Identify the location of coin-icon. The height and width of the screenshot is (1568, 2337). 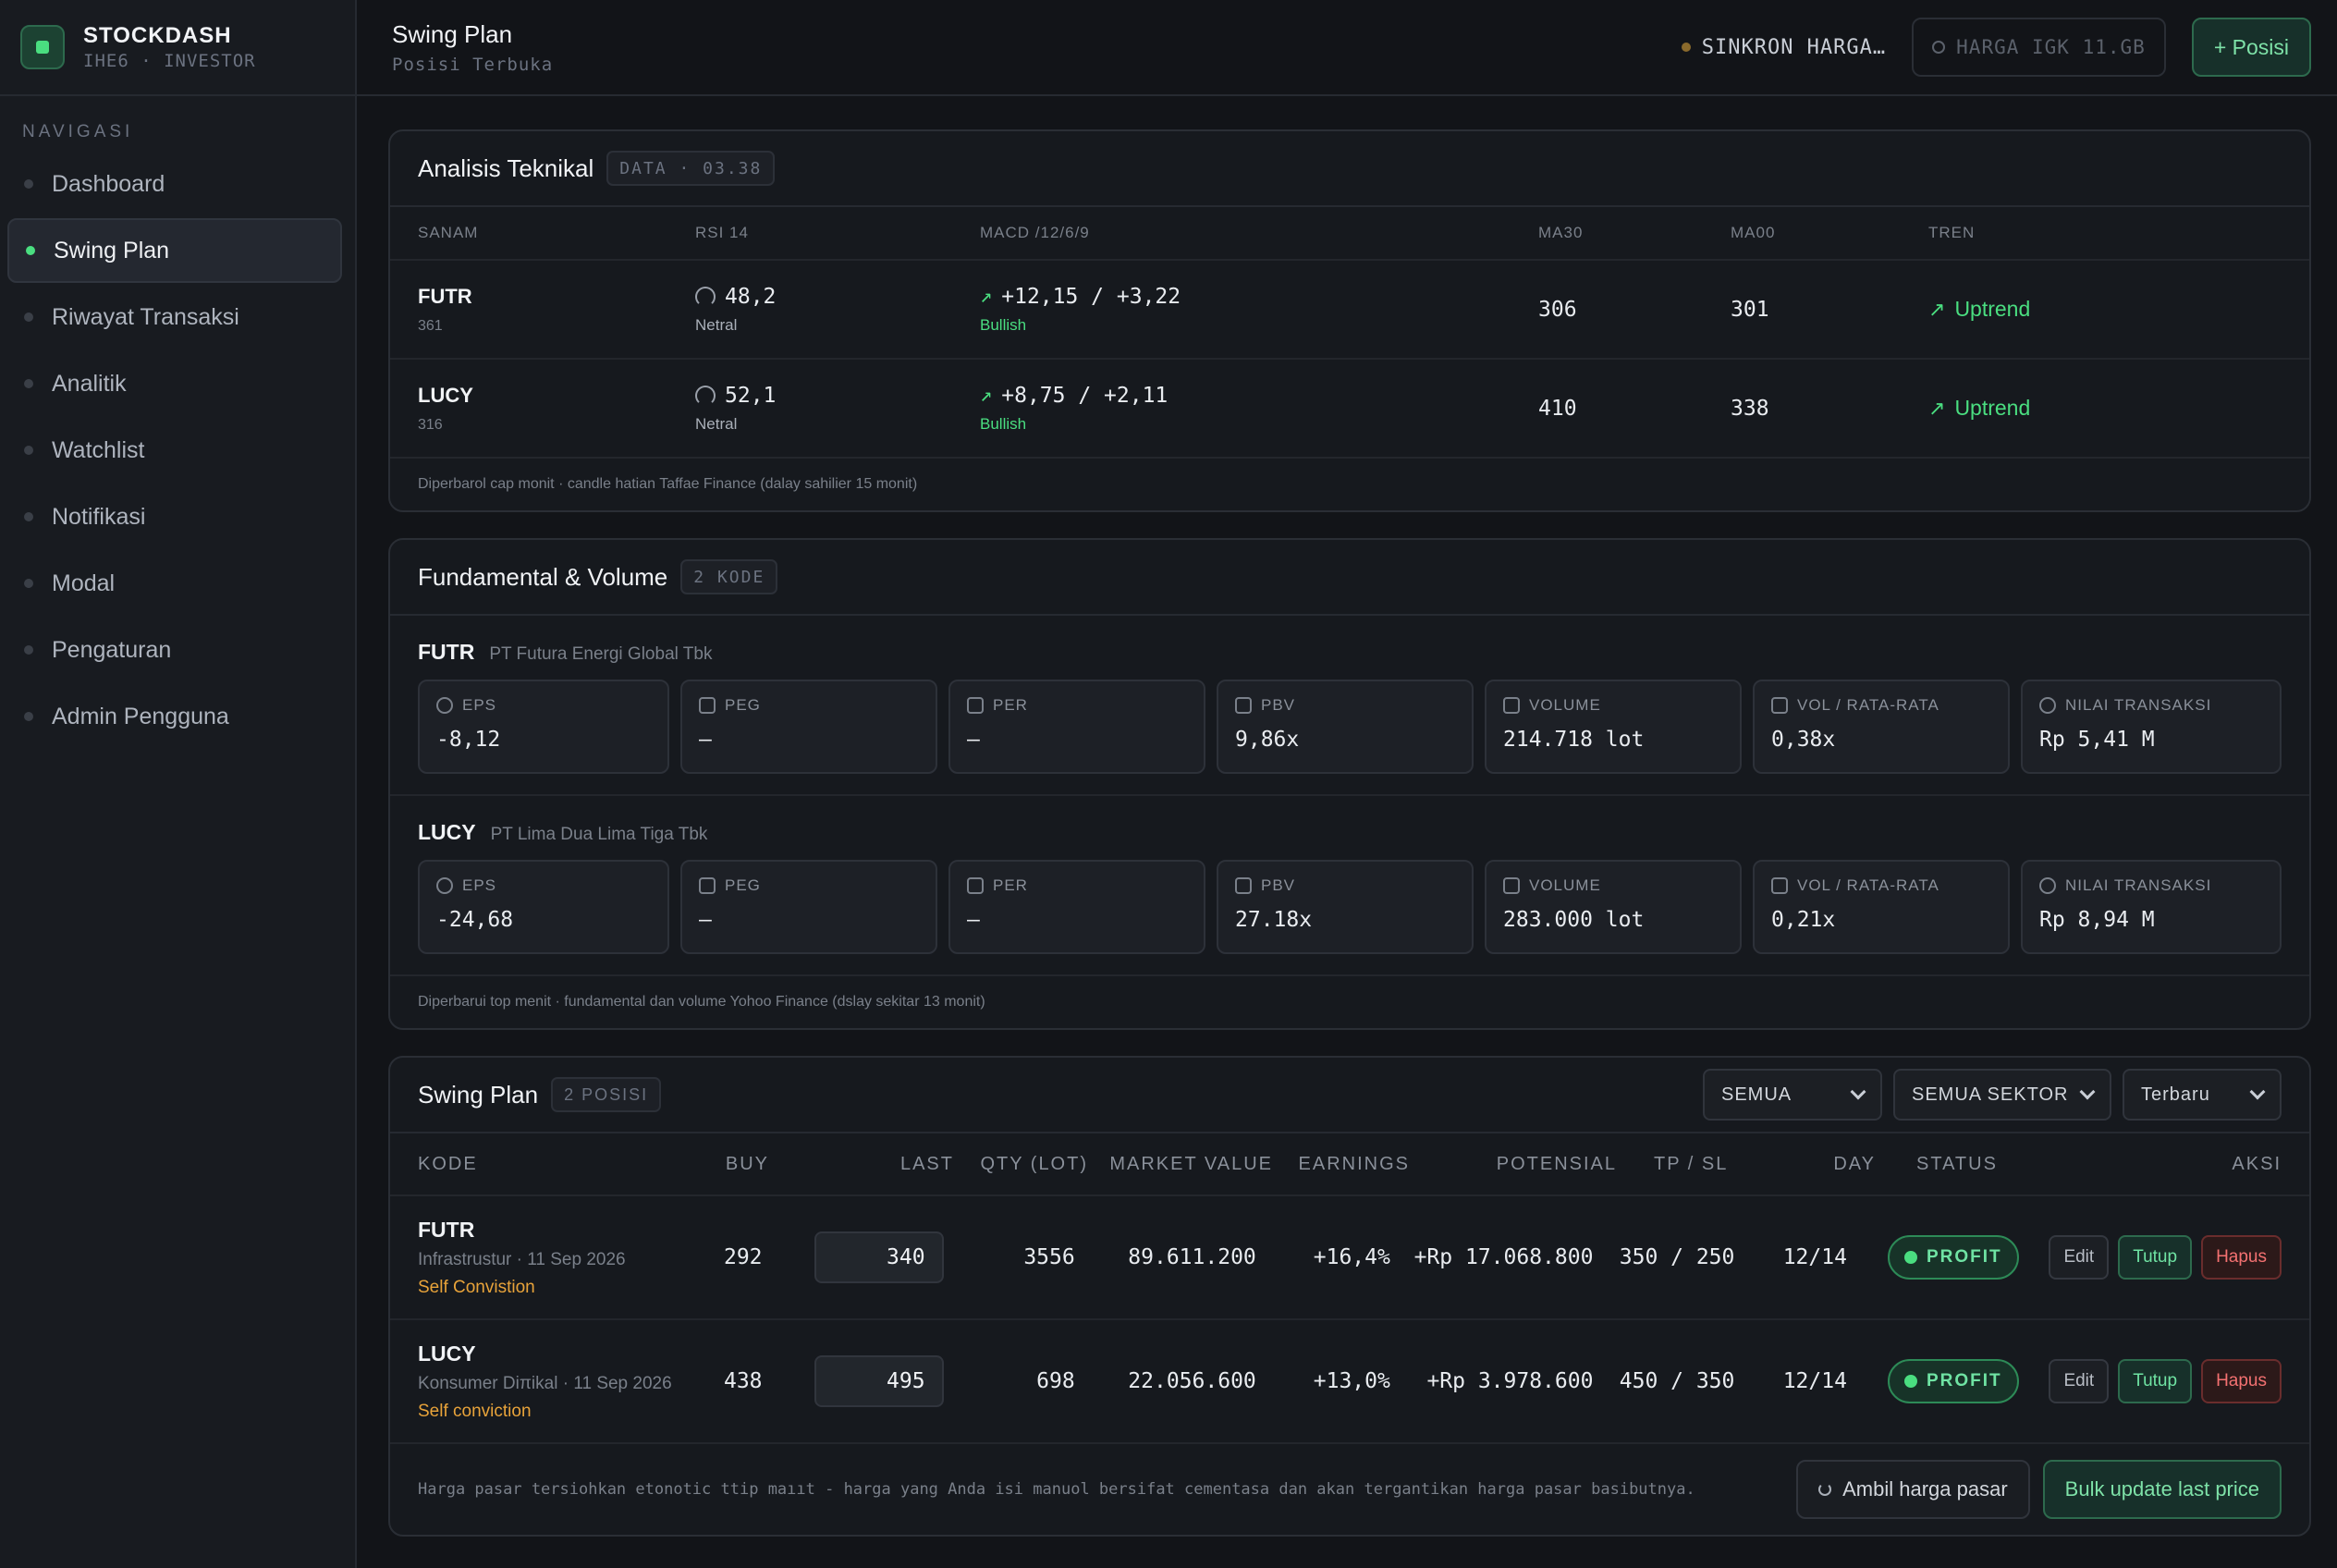
(444, 706).